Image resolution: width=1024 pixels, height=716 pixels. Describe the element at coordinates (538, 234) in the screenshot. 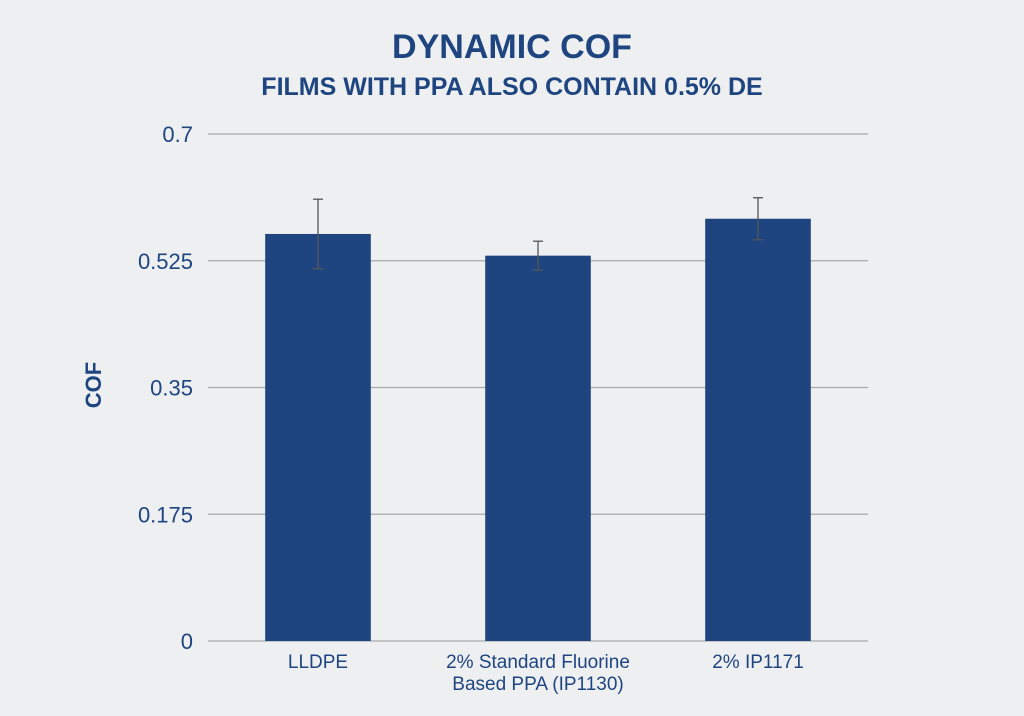

I see `error-bars` at that location.